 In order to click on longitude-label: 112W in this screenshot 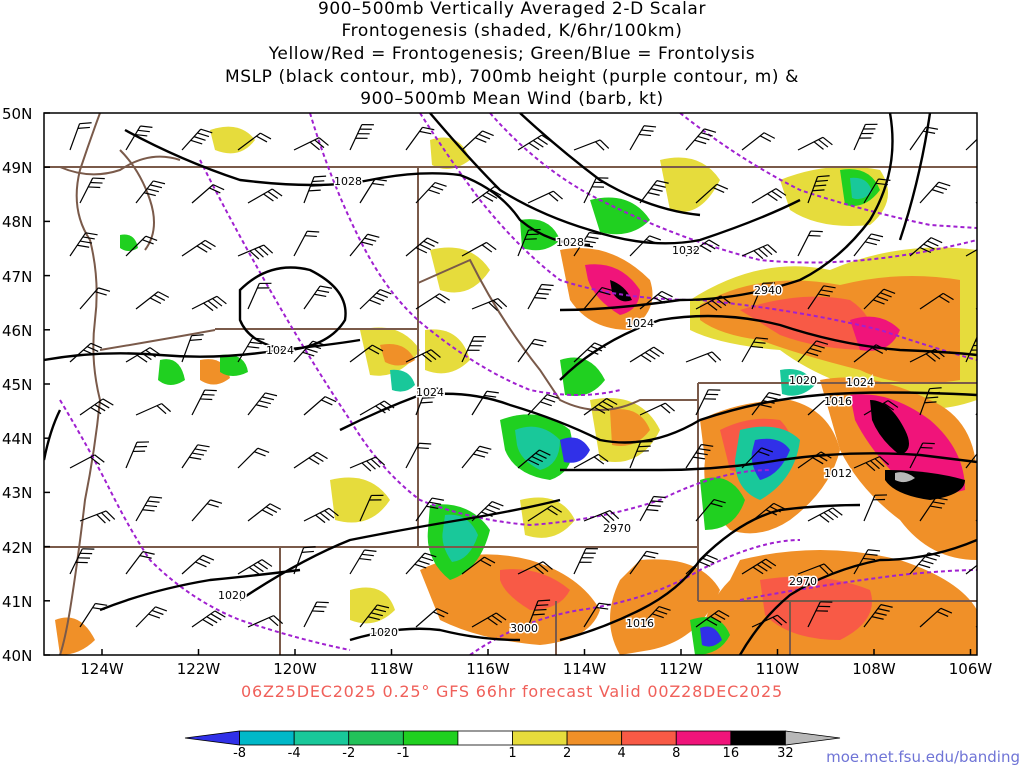, I will do `click(681, 669)`.